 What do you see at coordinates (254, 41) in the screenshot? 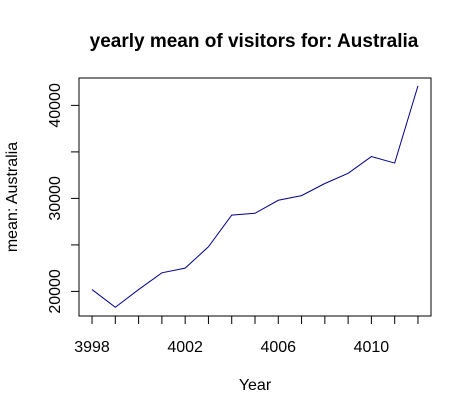
I see `chart-title: yearly mean of visitors for: Australia` at bounding box center [254, 41].